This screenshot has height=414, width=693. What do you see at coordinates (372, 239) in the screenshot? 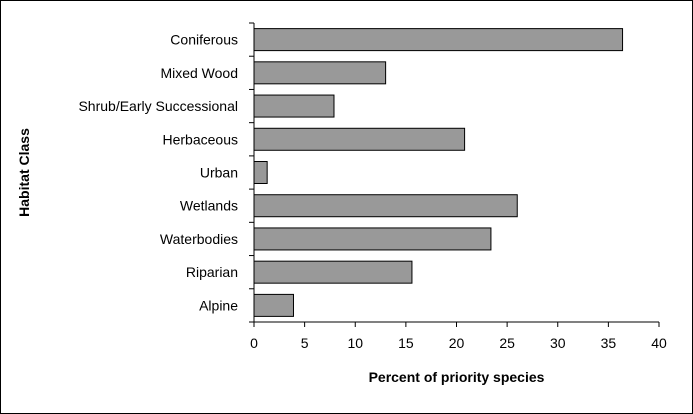
I see `bar-waterbodies` at bounding box center [372, 239].